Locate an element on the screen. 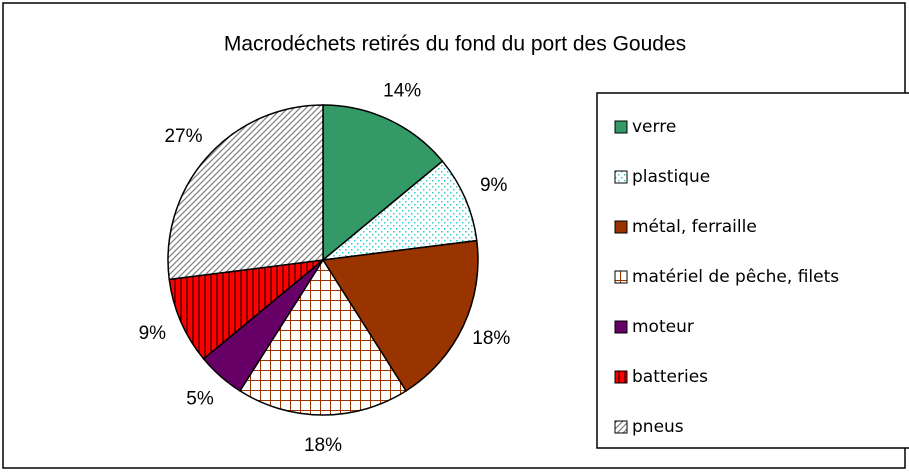  legend-label: verre is located at coordinates (654, 127).